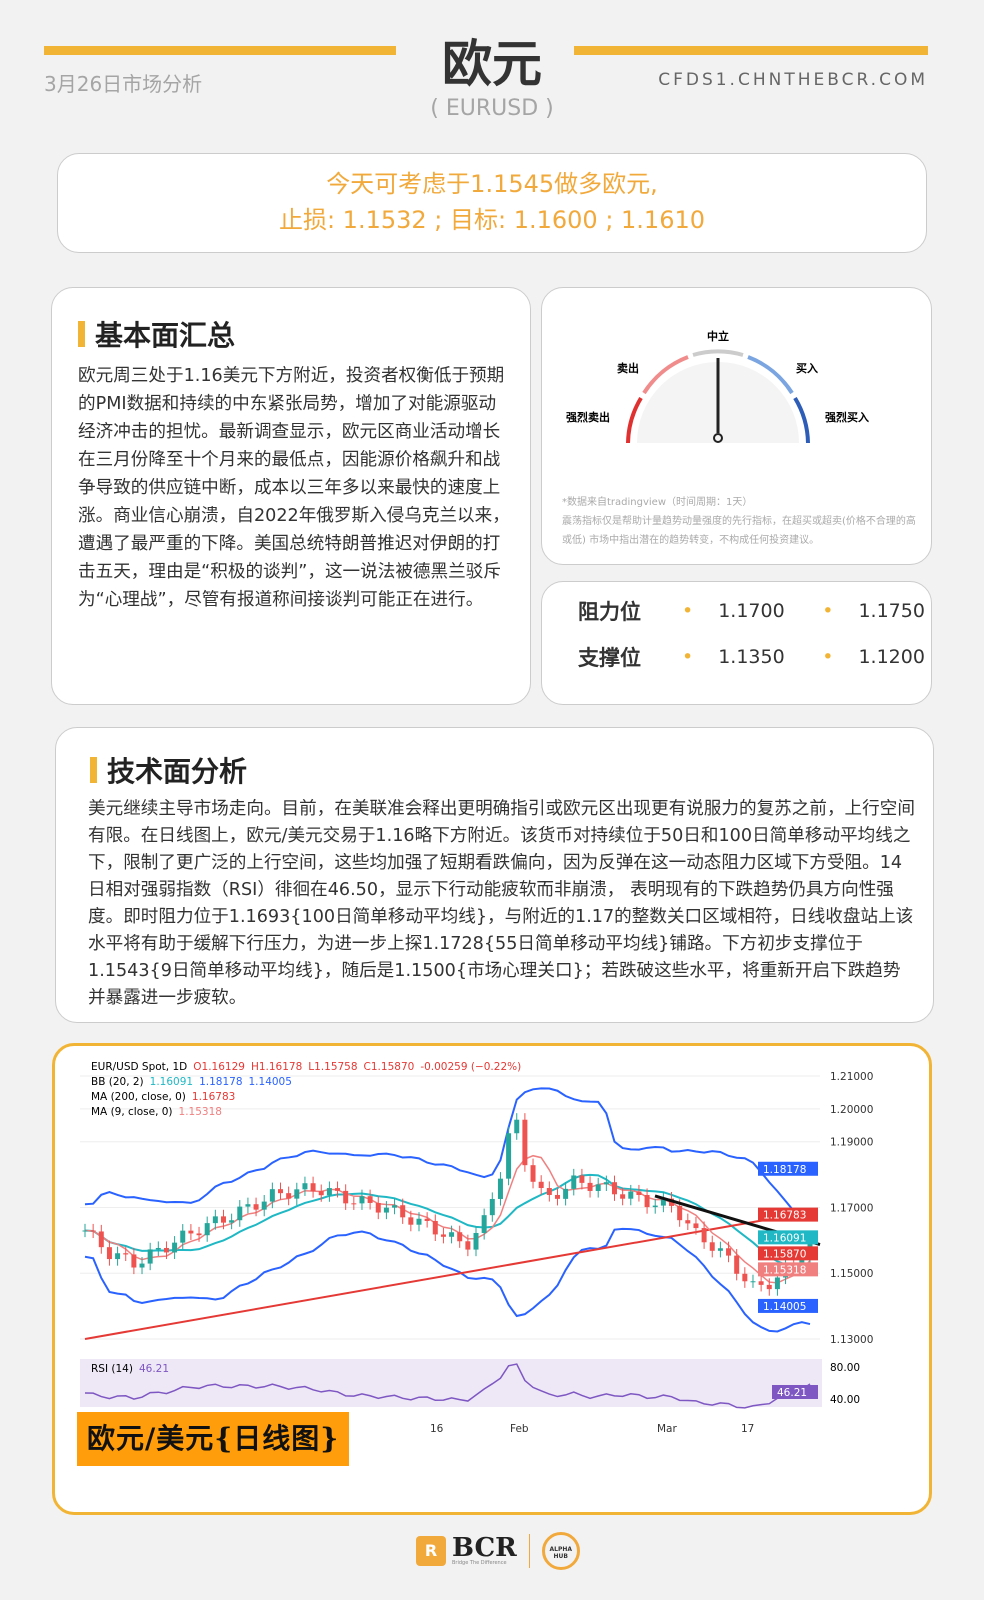  What do you see at coordinates (851, 1077) in the screenshot?
I see `price-tick: 1.21000` at bounding box center [851, 1077].